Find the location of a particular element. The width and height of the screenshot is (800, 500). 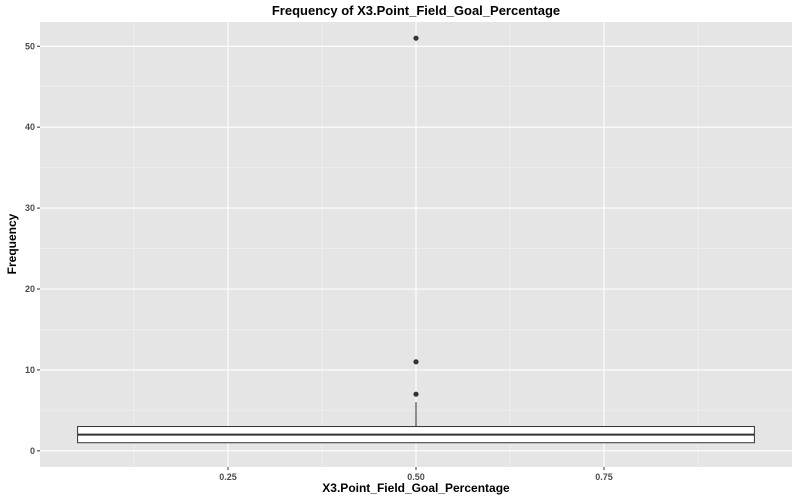

y-tick-label: 50 is located at coordinates (30, 46).